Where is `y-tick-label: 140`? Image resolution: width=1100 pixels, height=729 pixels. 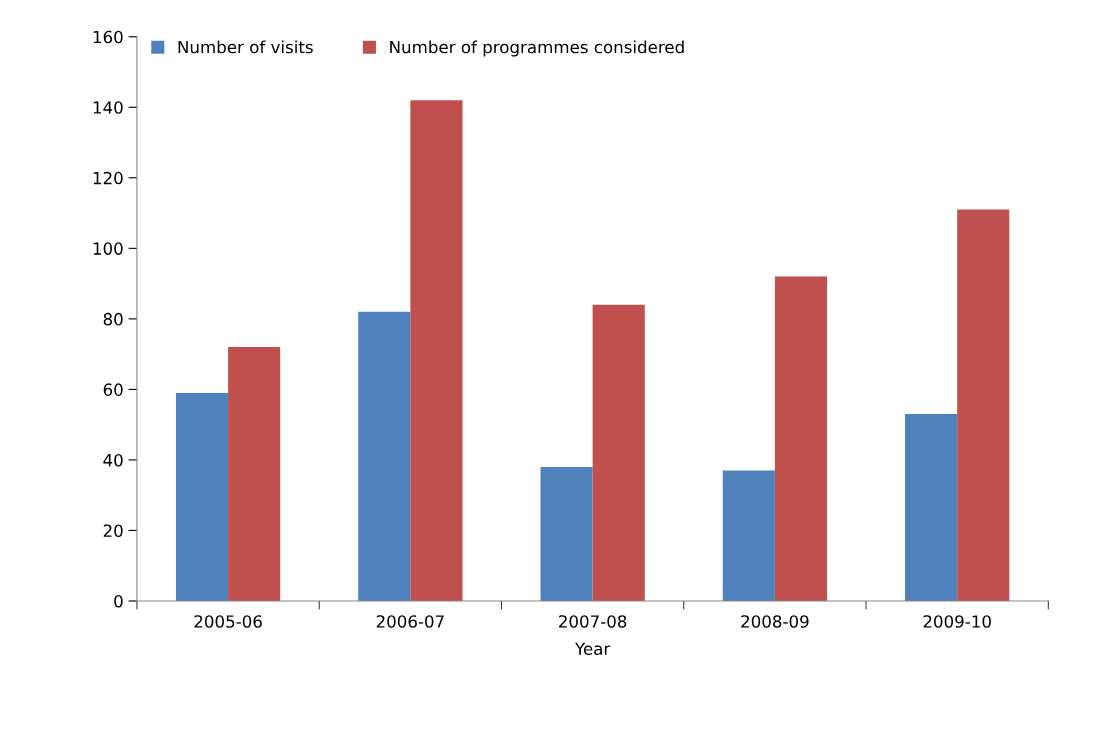 y-tick-label: 140 is located at coordinates (108, 107).